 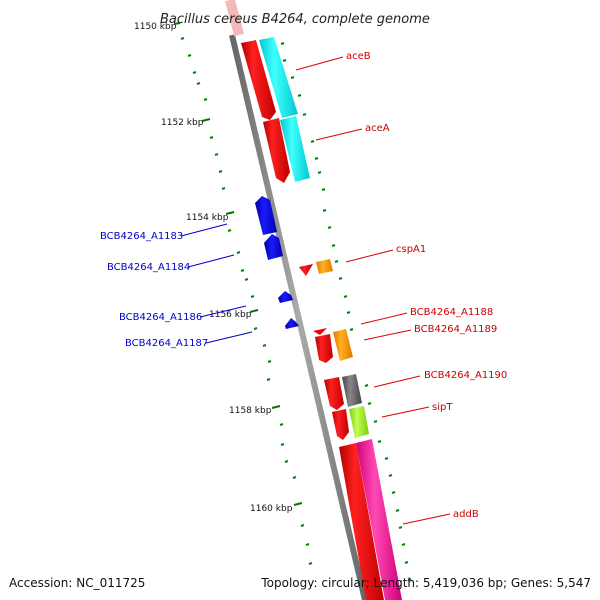 I want to click on gene-label-BCB4264_A1189: BCB4264_A1189, so click(x=455, y=329).